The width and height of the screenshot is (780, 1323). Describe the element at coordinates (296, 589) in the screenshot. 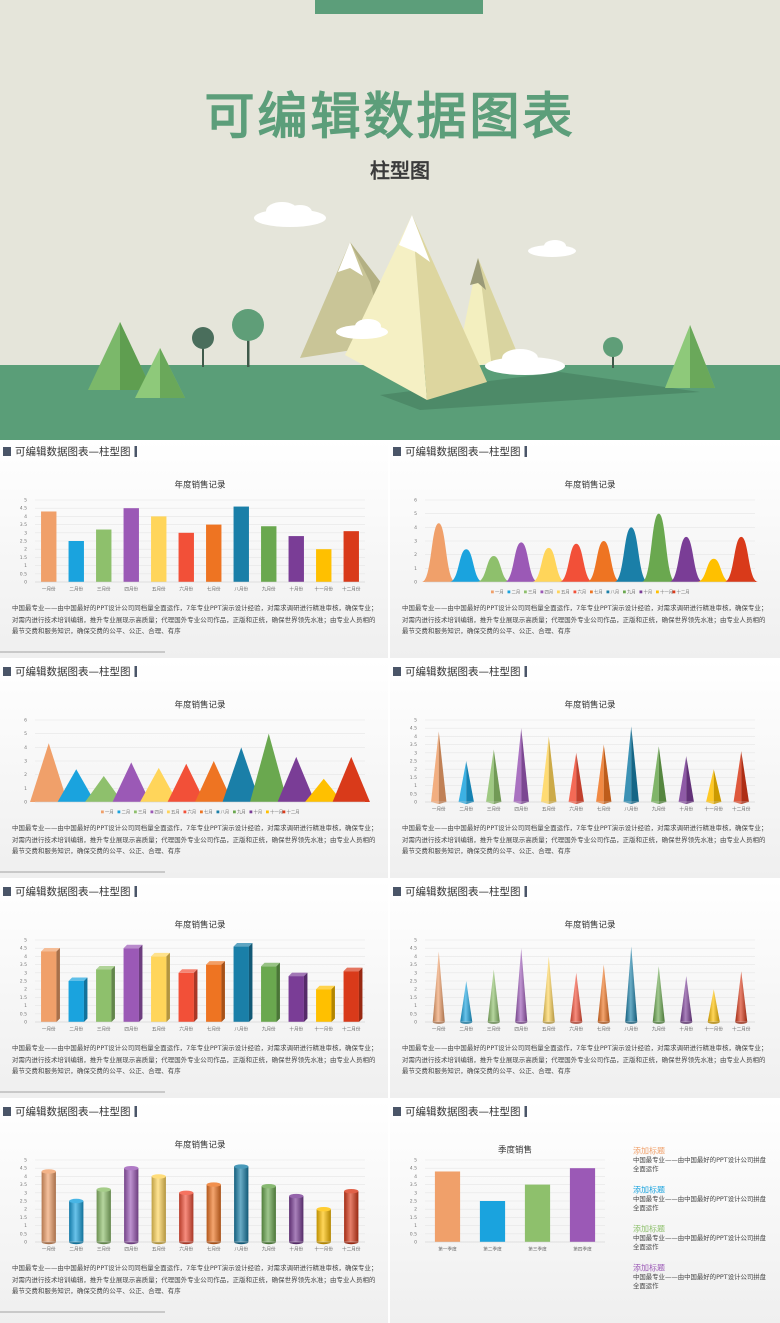

I see `x-tick-label: 十月份` at that location.